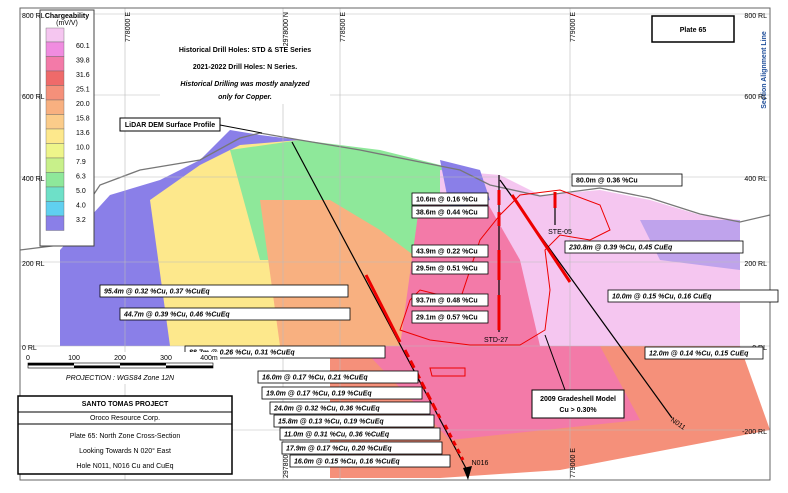 This screenshot has width=788, height=493. Describe the element at coordinates (447, 199) in the screenshot. I see `intercept-label: 10.6m @ 0.16 %Cu` at that location.